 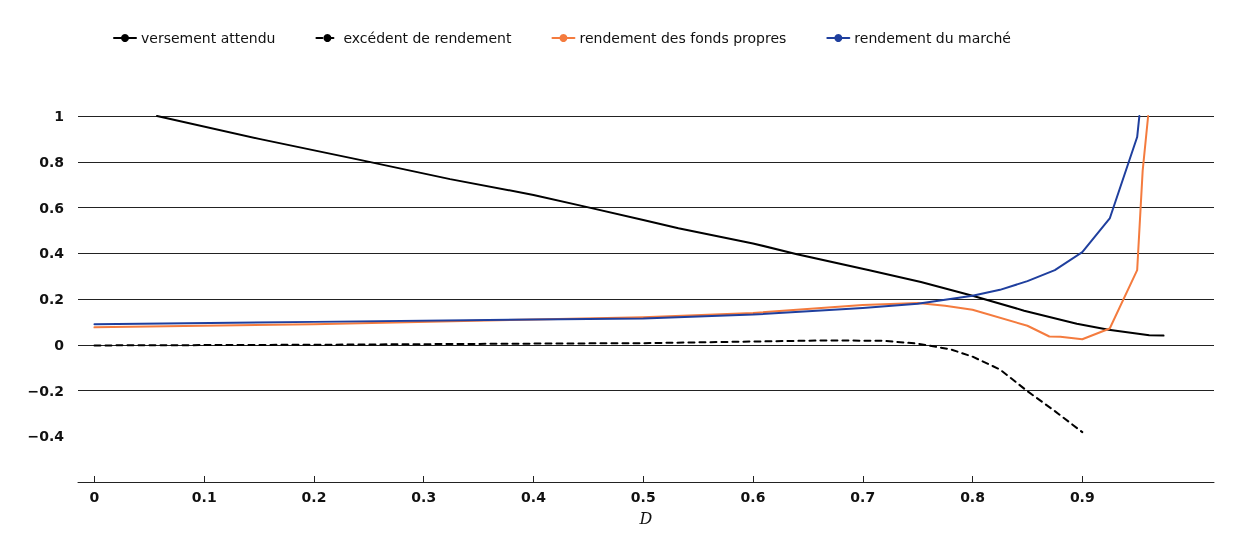 I want to click on y-tick-label: 0.4, so click(x=52, y=253).